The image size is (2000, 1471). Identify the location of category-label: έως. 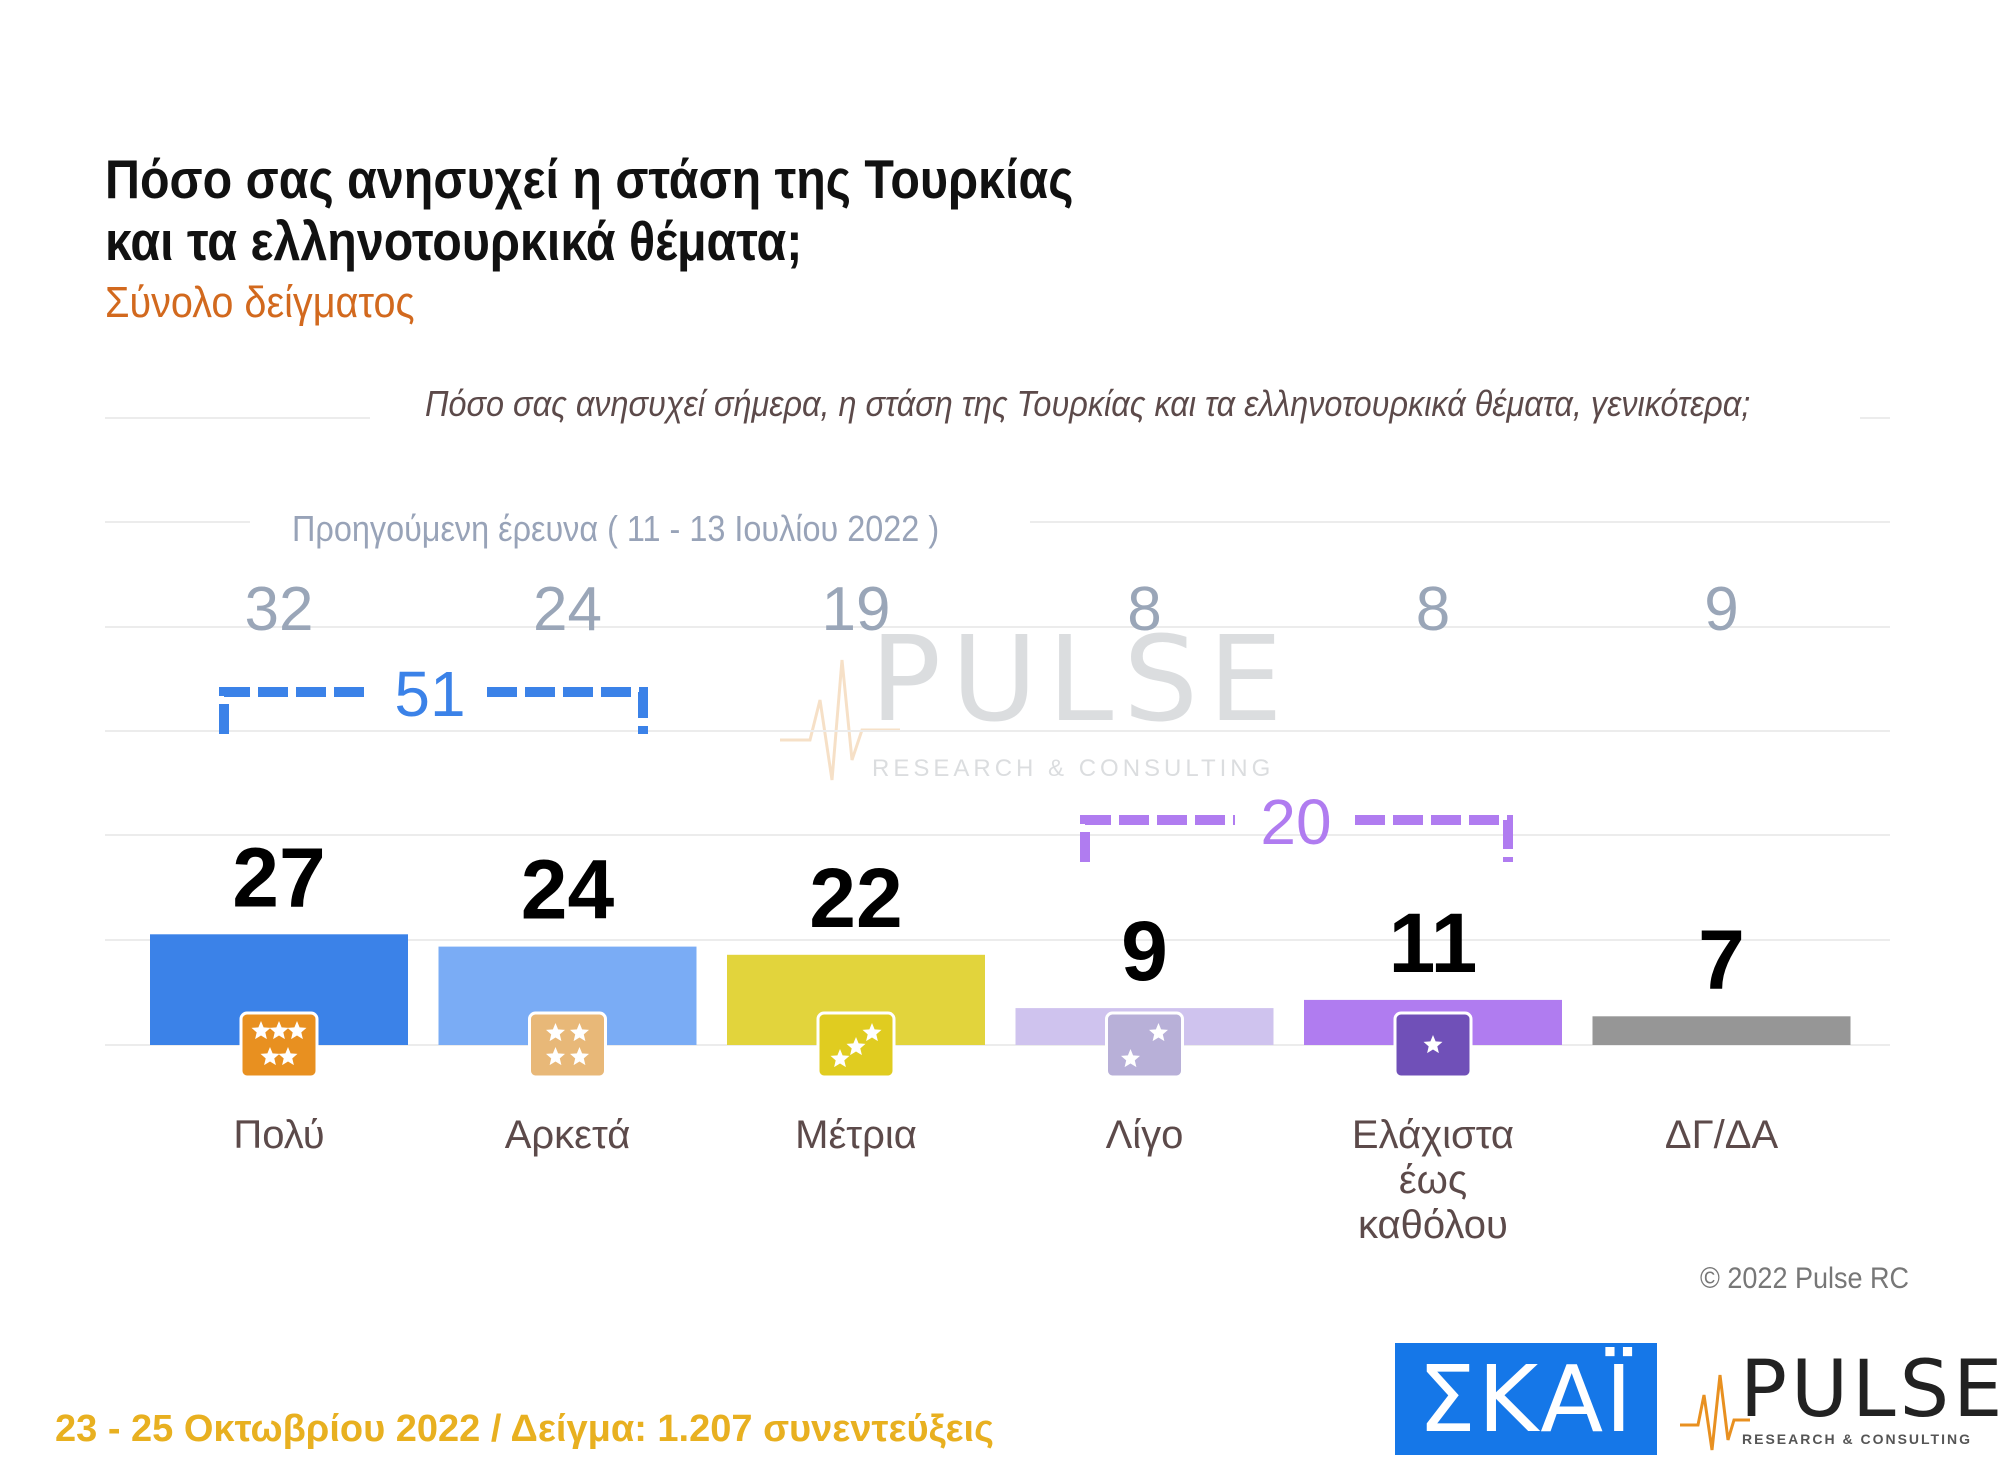
(1433, 1180).